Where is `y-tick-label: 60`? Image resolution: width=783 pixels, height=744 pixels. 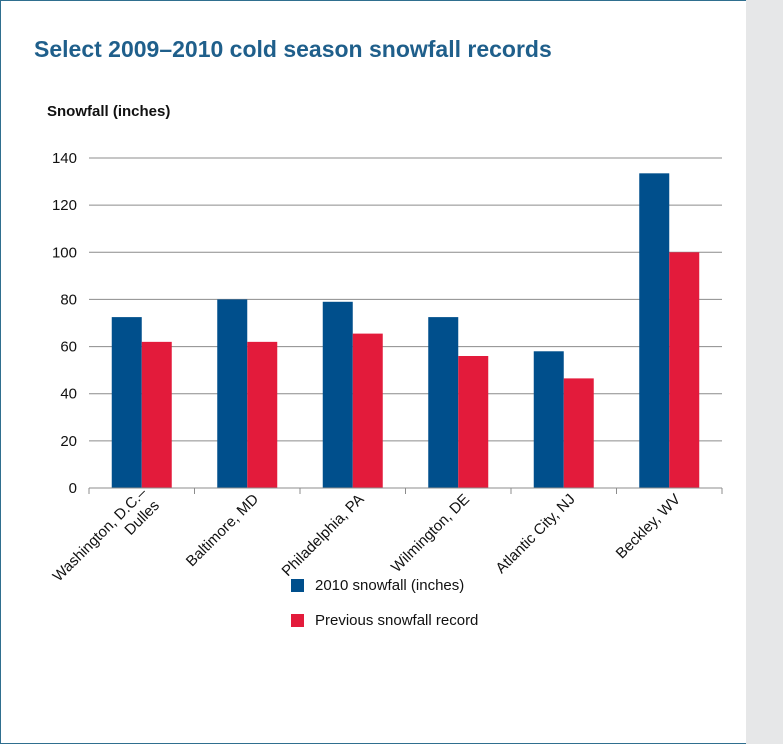
y-tick-label: 60 is located at coordinates (68, 347).